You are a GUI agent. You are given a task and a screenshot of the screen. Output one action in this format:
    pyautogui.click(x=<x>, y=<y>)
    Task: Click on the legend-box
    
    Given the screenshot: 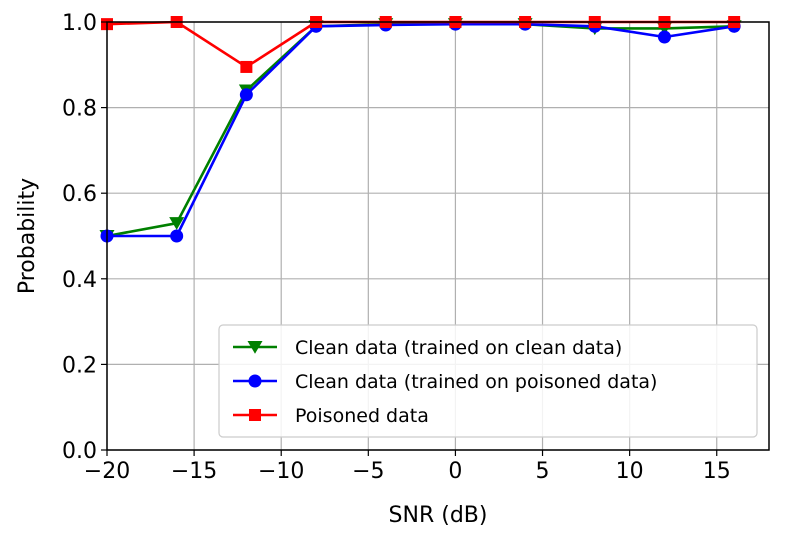 What is the action you would take?
    pyautogui.click(x=488, y=381)
    